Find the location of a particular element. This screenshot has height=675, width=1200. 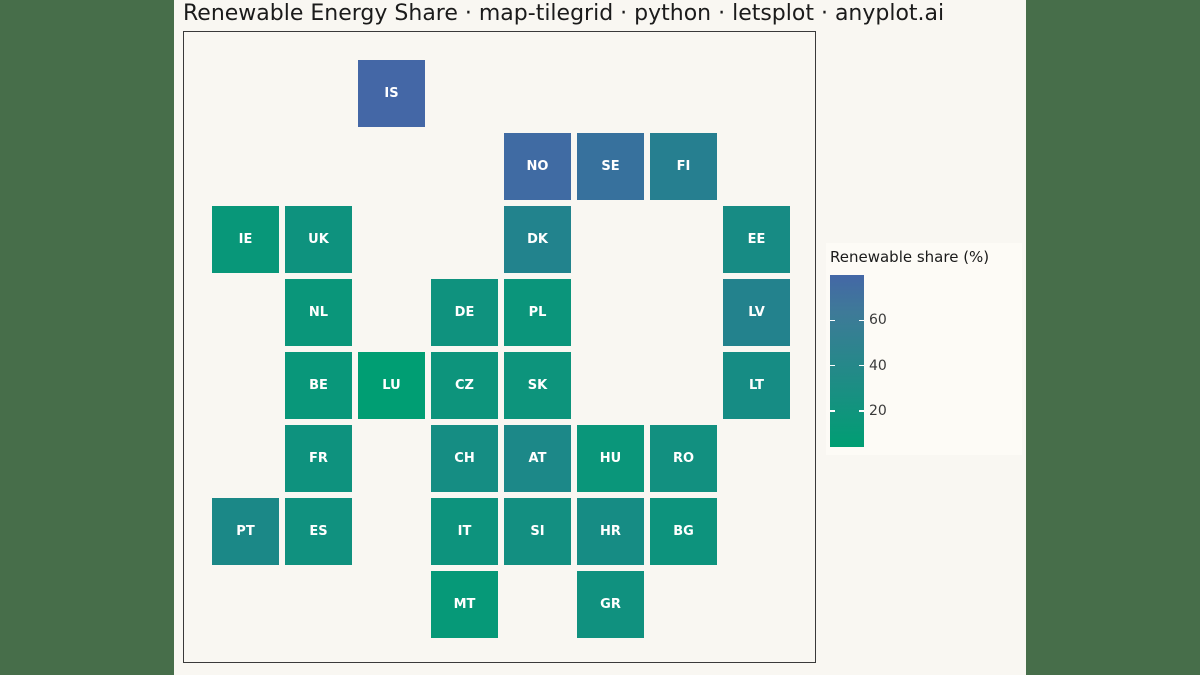

tile-label: CH is located at coordinates (464, 458).